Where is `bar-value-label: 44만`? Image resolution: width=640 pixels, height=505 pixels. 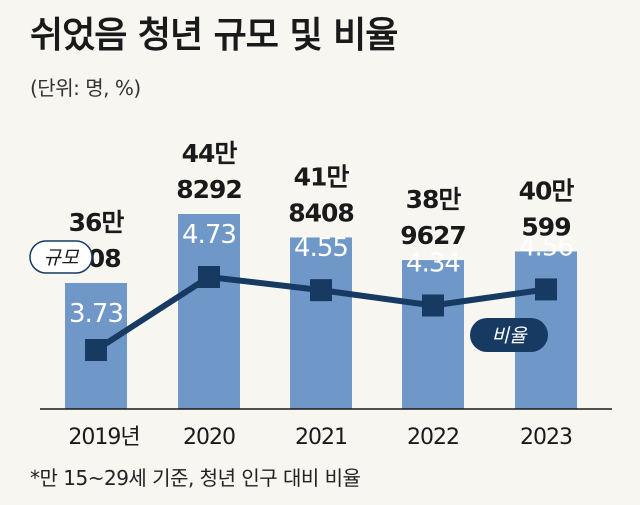 bar-value-label: 44만 is located at coordinates (210, 153).